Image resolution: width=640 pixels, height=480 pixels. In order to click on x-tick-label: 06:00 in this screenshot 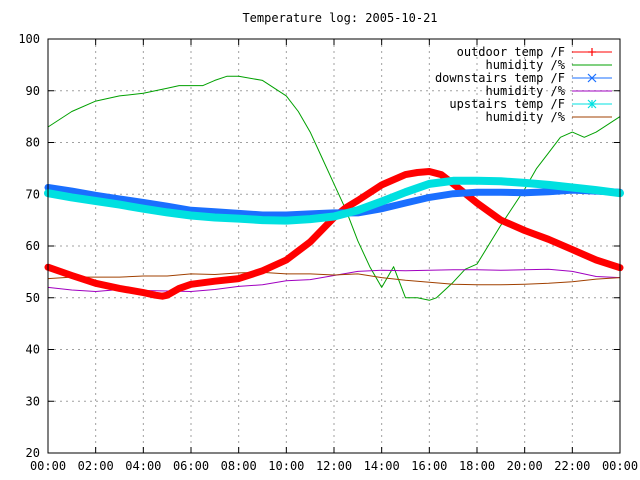, I will do `click(191, 466)`.